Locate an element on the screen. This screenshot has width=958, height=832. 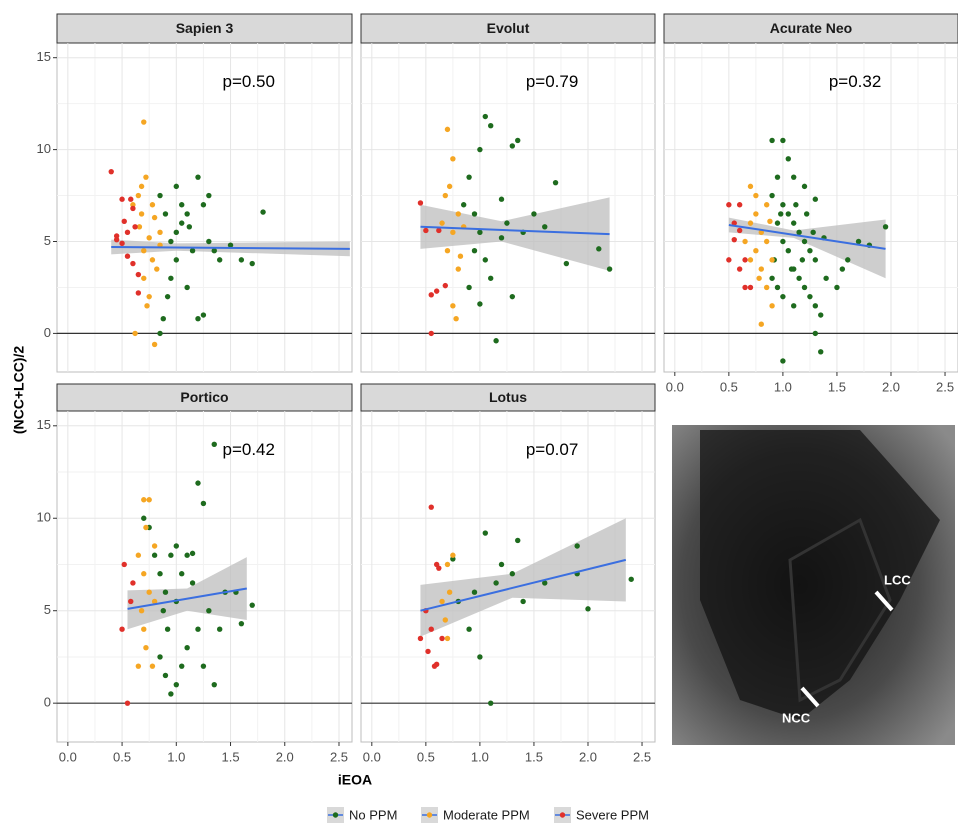
strip-title: Portico is located at coordinates (204, 397).